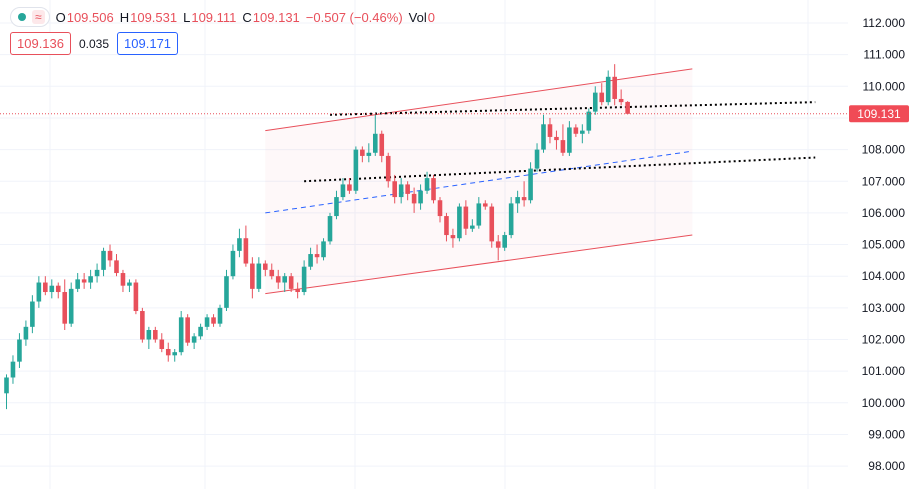  Describe the element at coordinates (479, 100) in the screenshot. I see `channel-upper-line` at that location.